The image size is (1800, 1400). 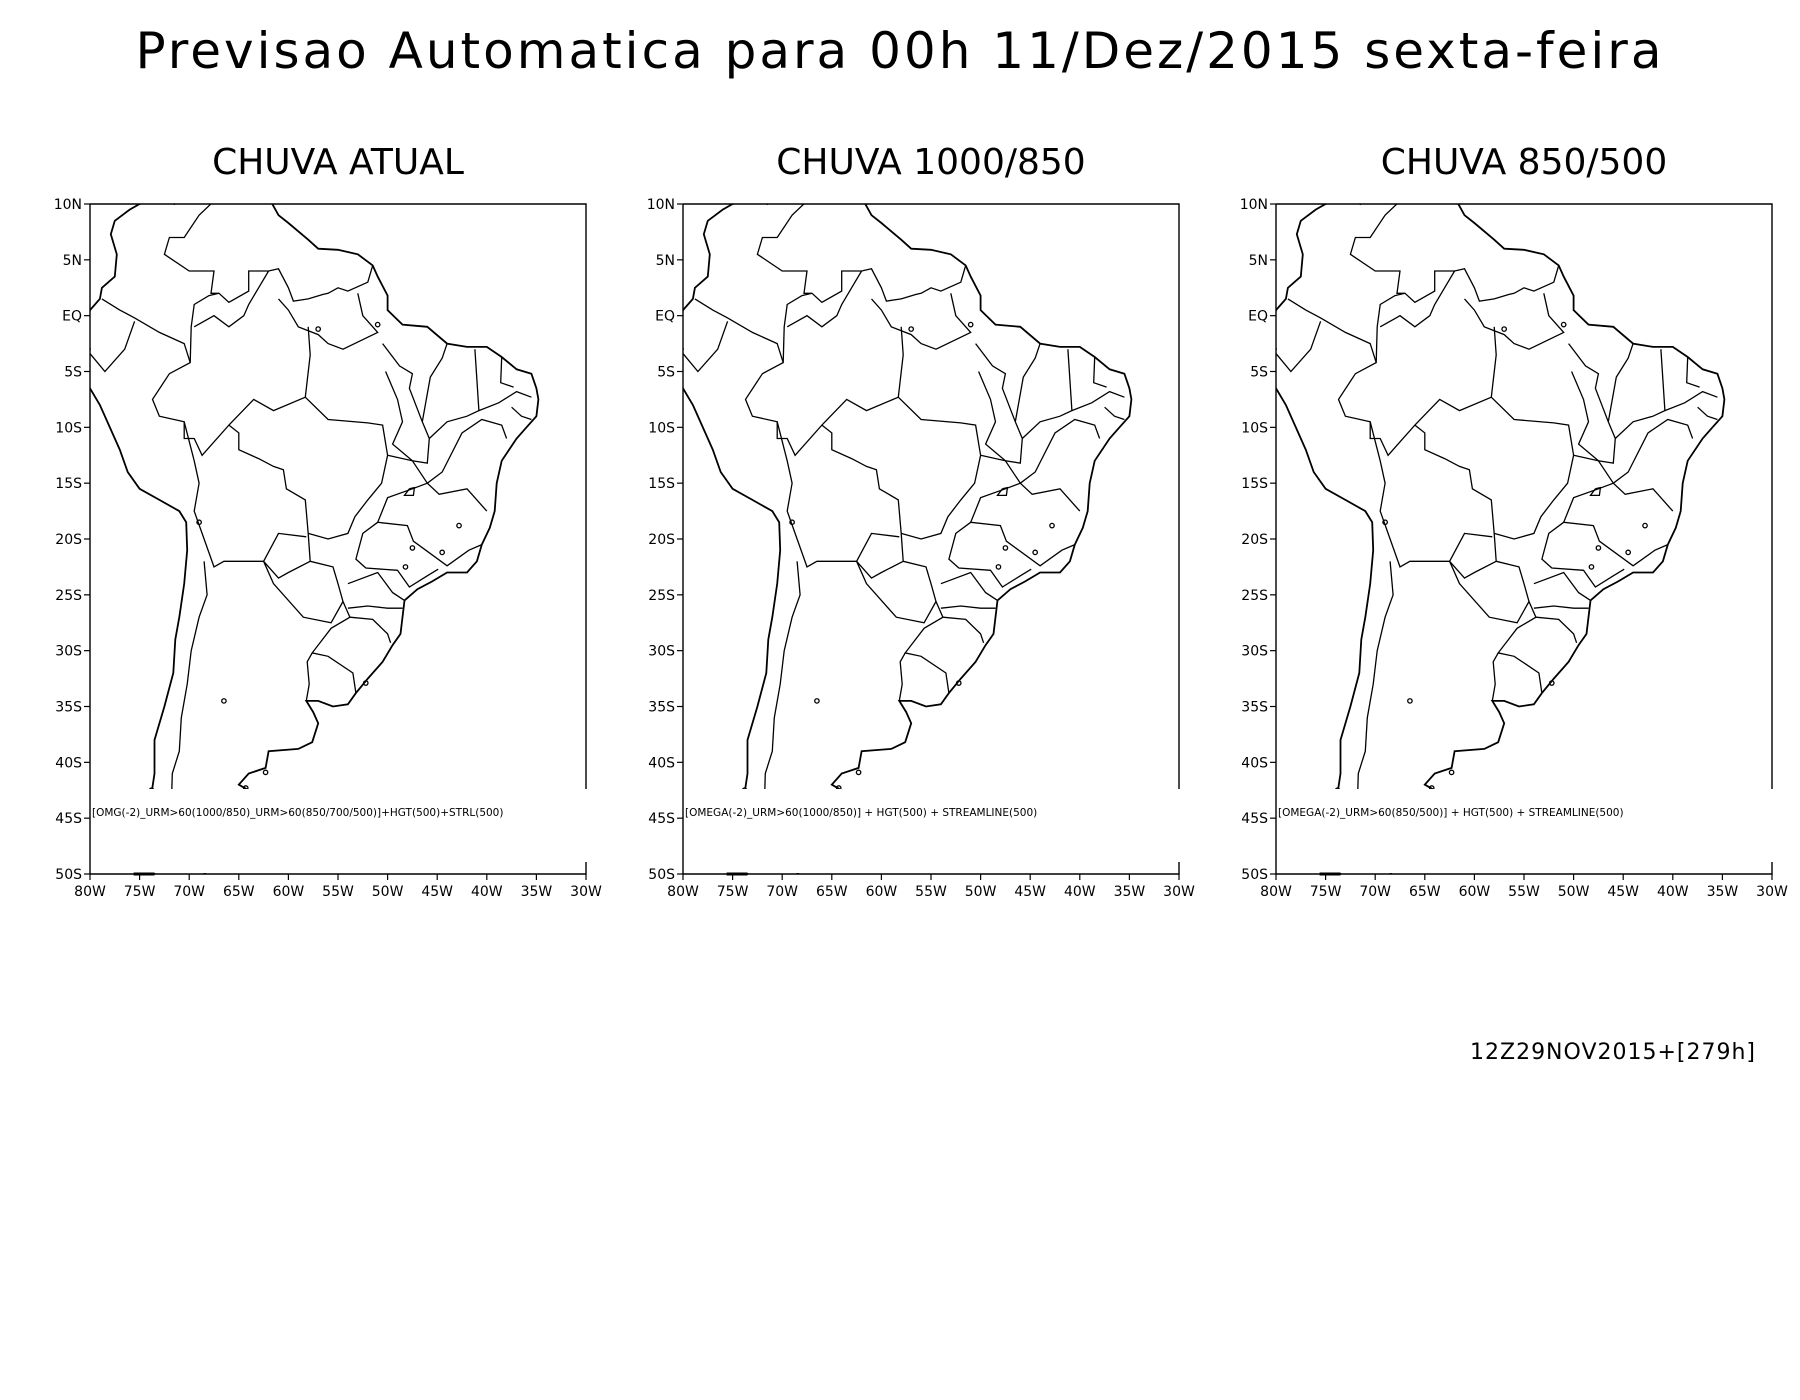 I want to click on lon-tick-label-1-8: 40W, so click(x=487, y=892).